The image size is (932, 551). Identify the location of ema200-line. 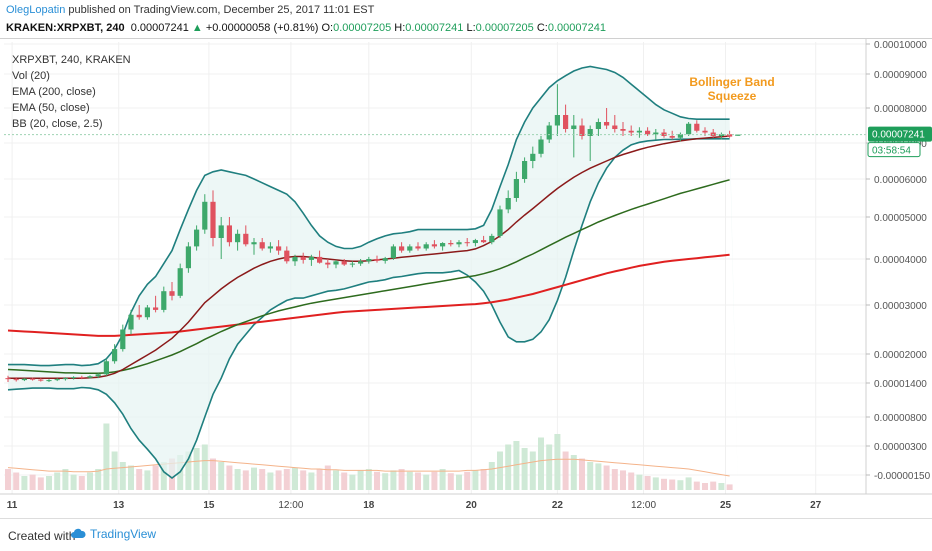
(368, 295).